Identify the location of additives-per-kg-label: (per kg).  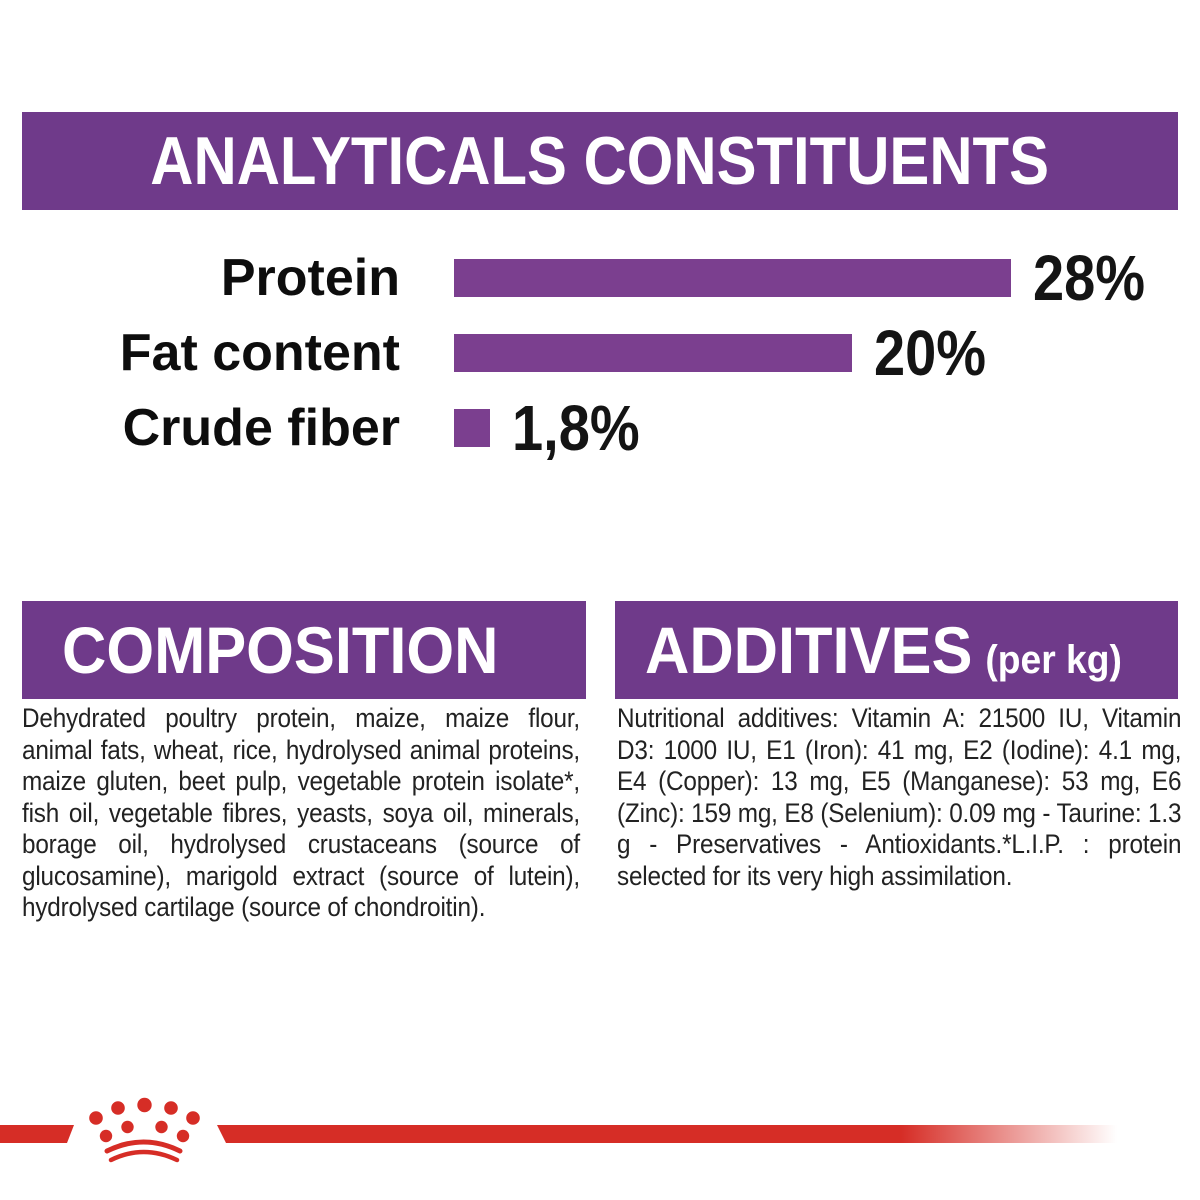
(1053, 660).